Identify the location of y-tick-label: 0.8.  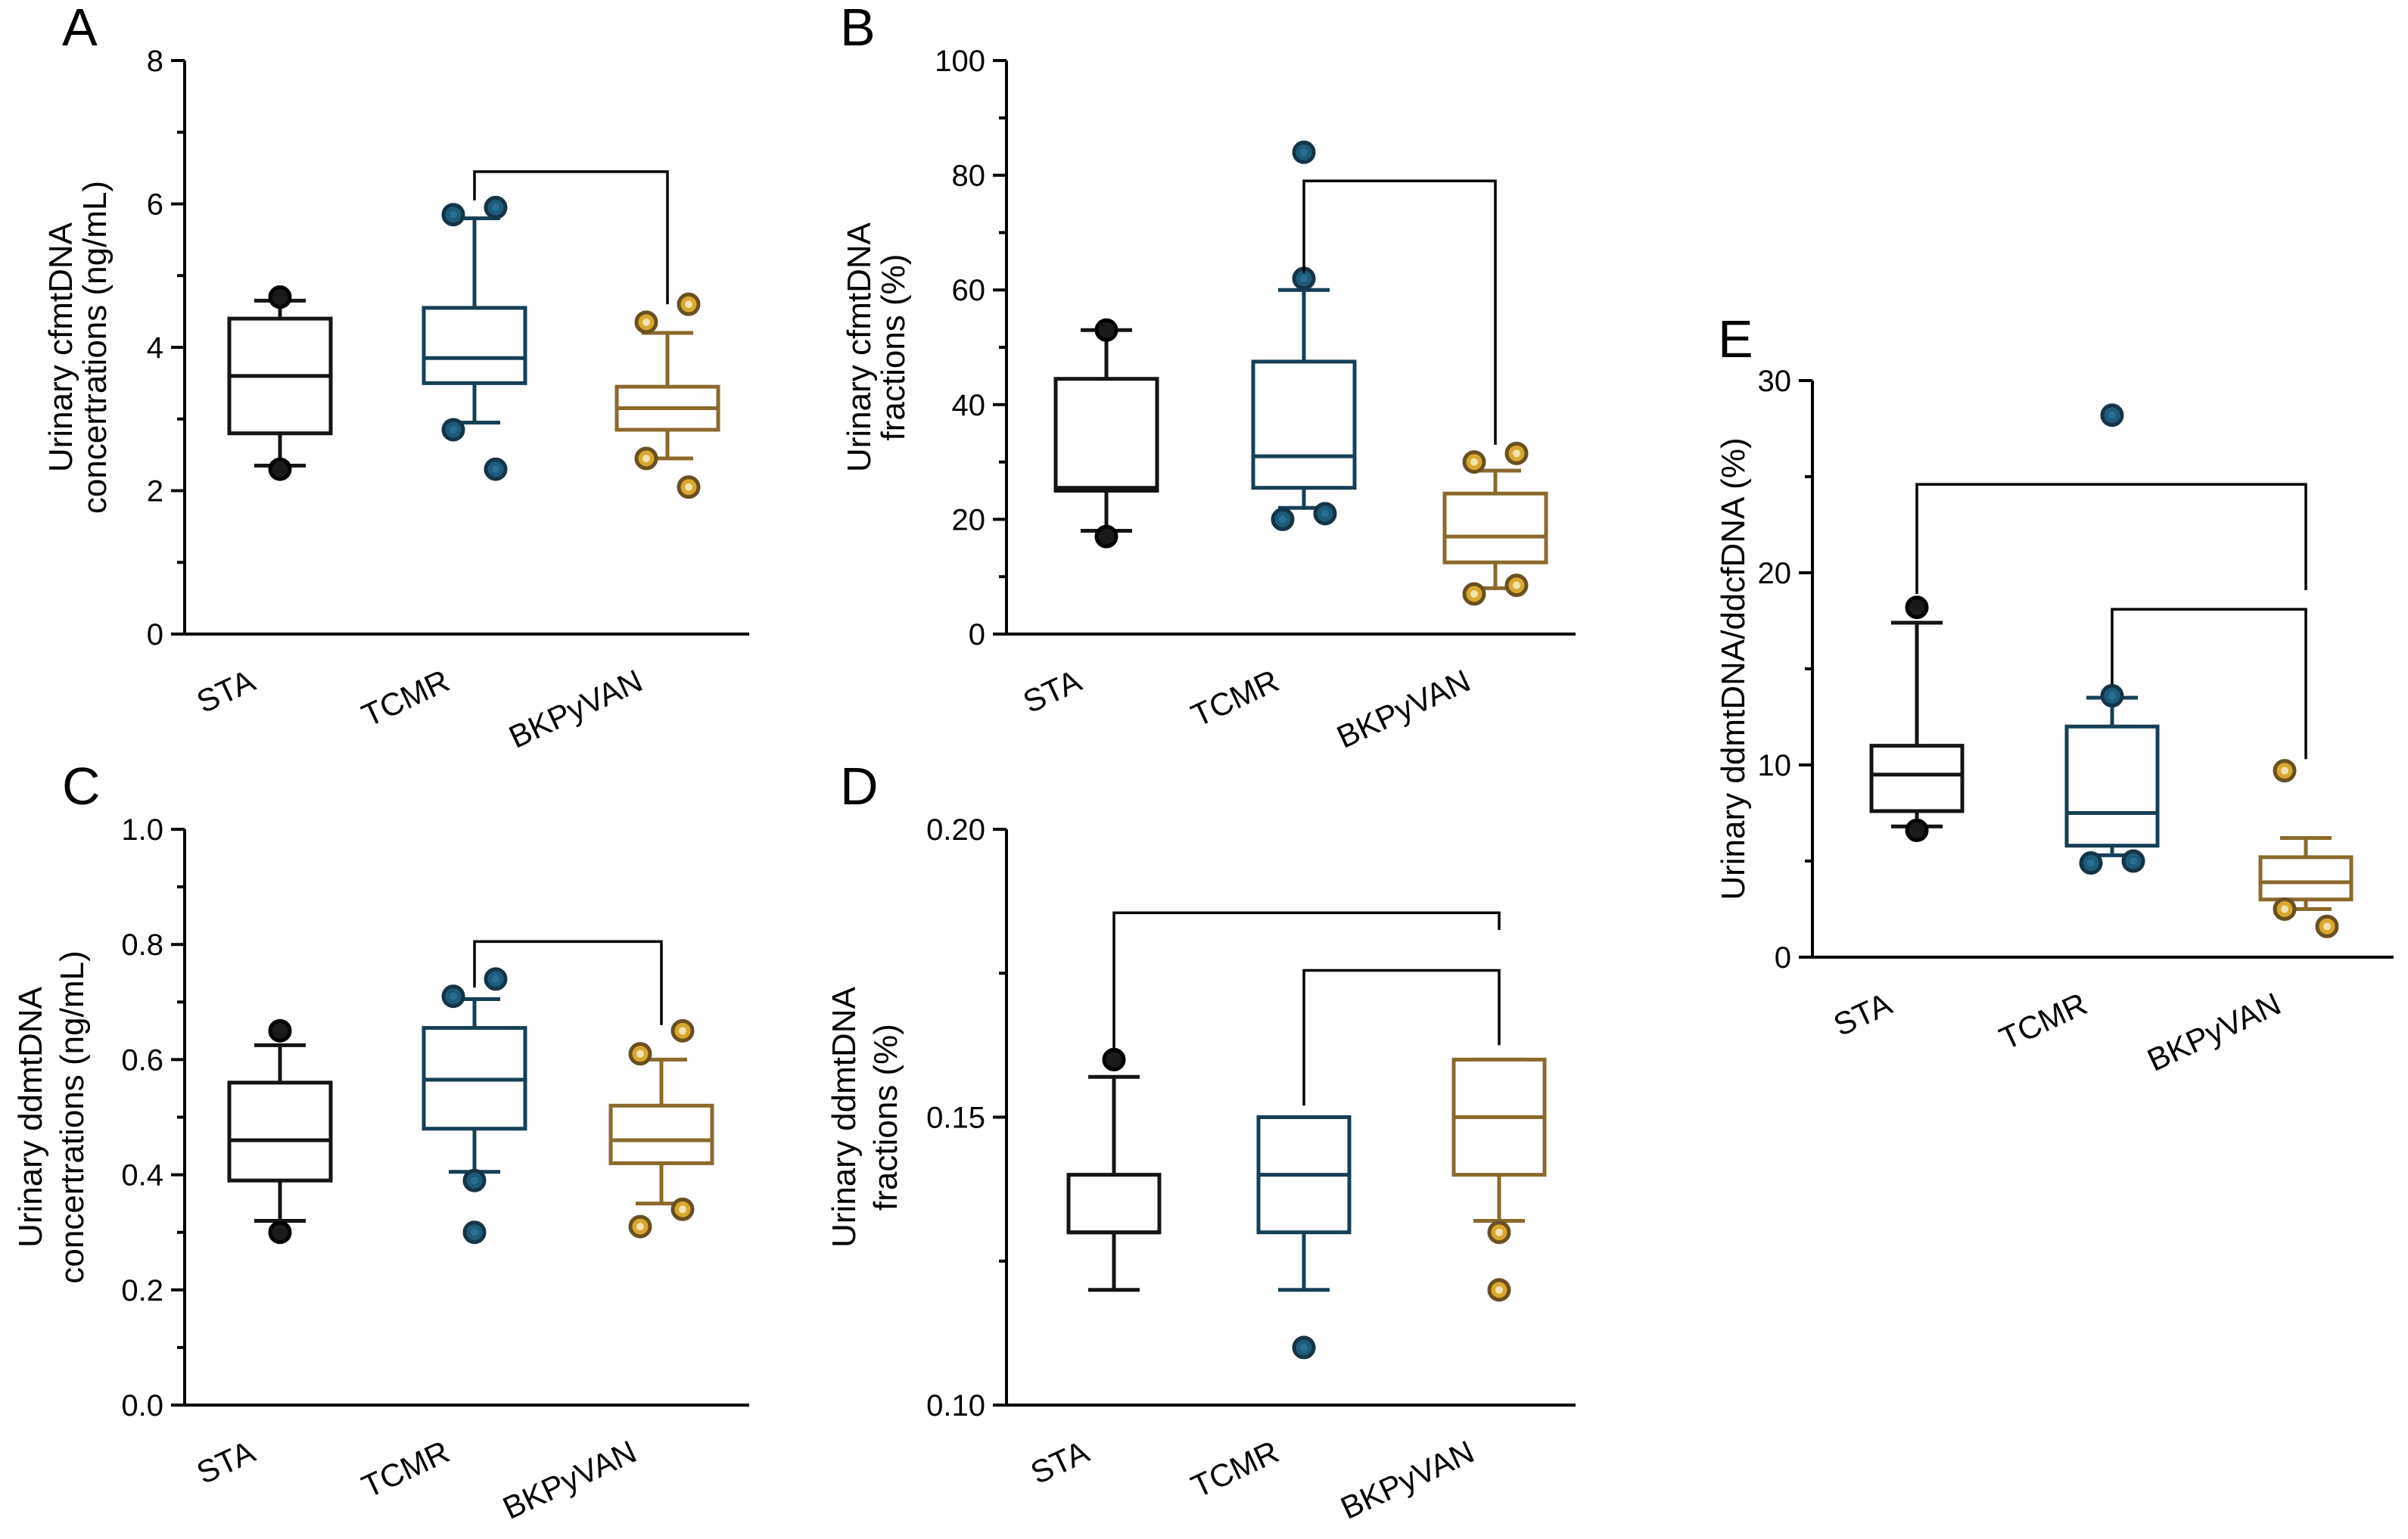
(142, 945).